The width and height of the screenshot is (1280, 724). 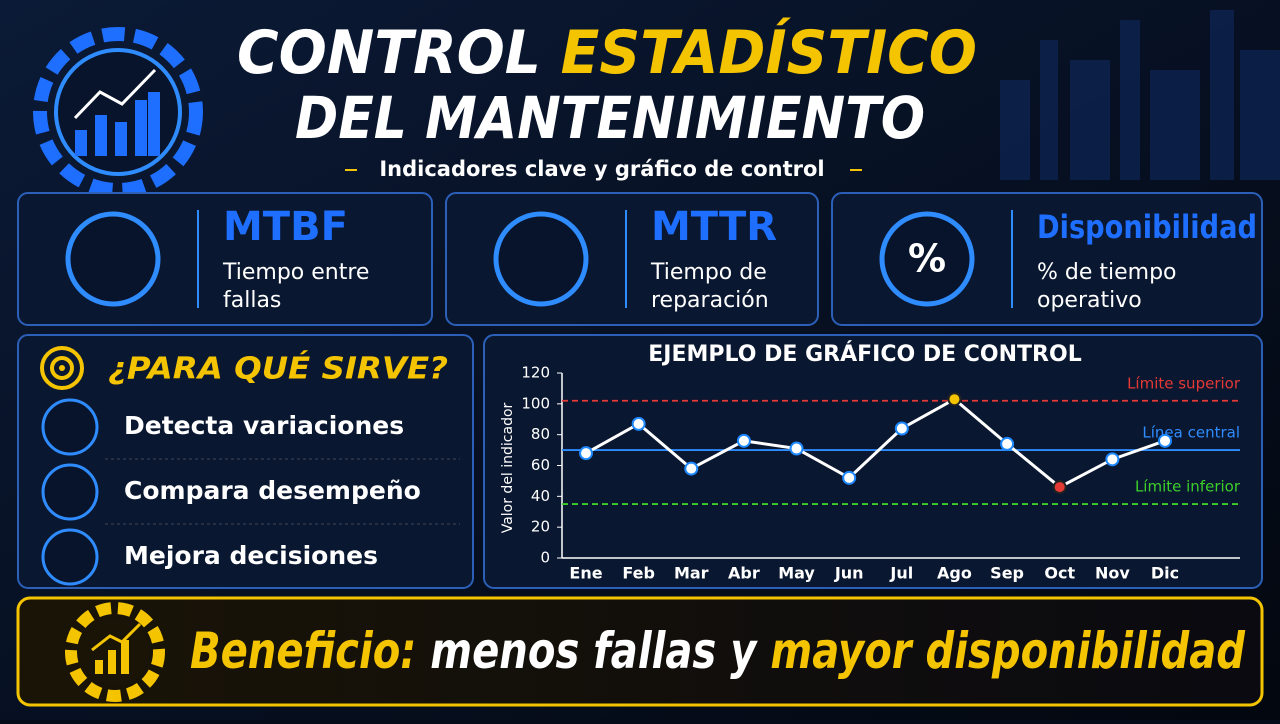 What do you see at coordinates (62, 368) in the screenshot?
I see `target-icon` at bounding box center [62, 368].